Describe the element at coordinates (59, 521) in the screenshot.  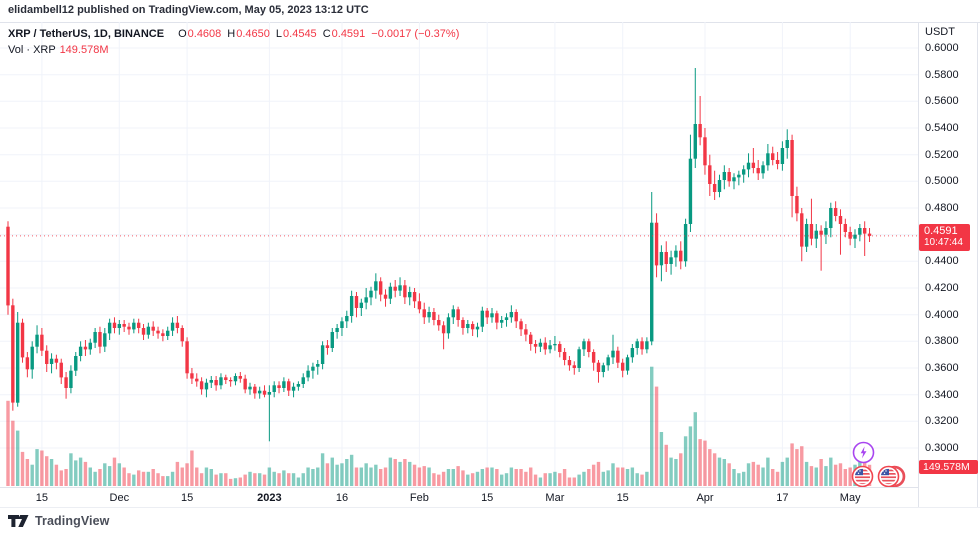
I see `tradingview-footer: TradingView` at that location.